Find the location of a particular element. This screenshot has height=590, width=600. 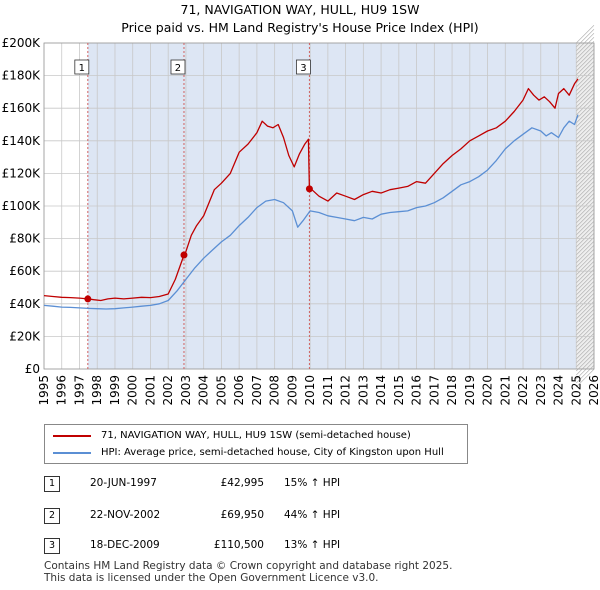

chart-title: 71, NAVIGATION WAY, HULL, HU9 1SW is located at coordinates (300, 9).